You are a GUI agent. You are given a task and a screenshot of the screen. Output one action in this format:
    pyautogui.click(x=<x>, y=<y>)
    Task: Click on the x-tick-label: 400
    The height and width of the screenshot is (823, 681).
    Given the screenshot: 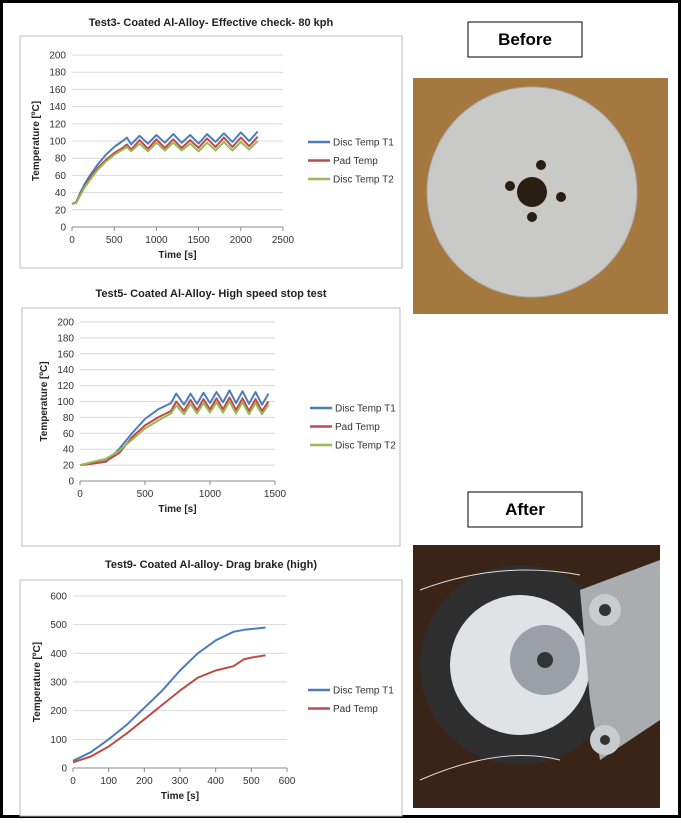 What is the action you would take?
    pyautogui.click(x=215, y=781)
    